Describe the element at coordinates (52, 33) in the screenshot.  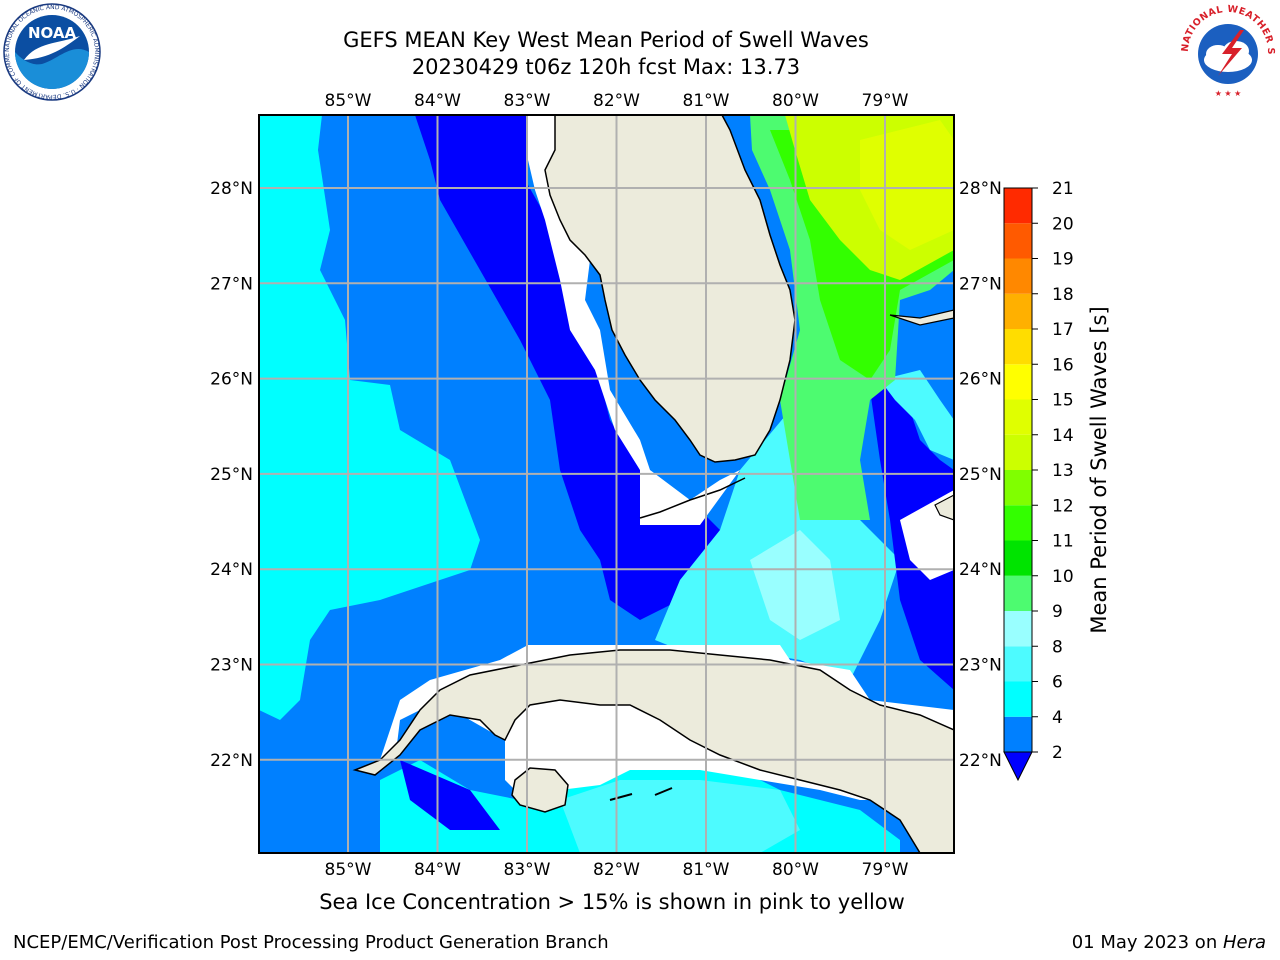
I see `noaa-logo-text: NOAA` at that location.